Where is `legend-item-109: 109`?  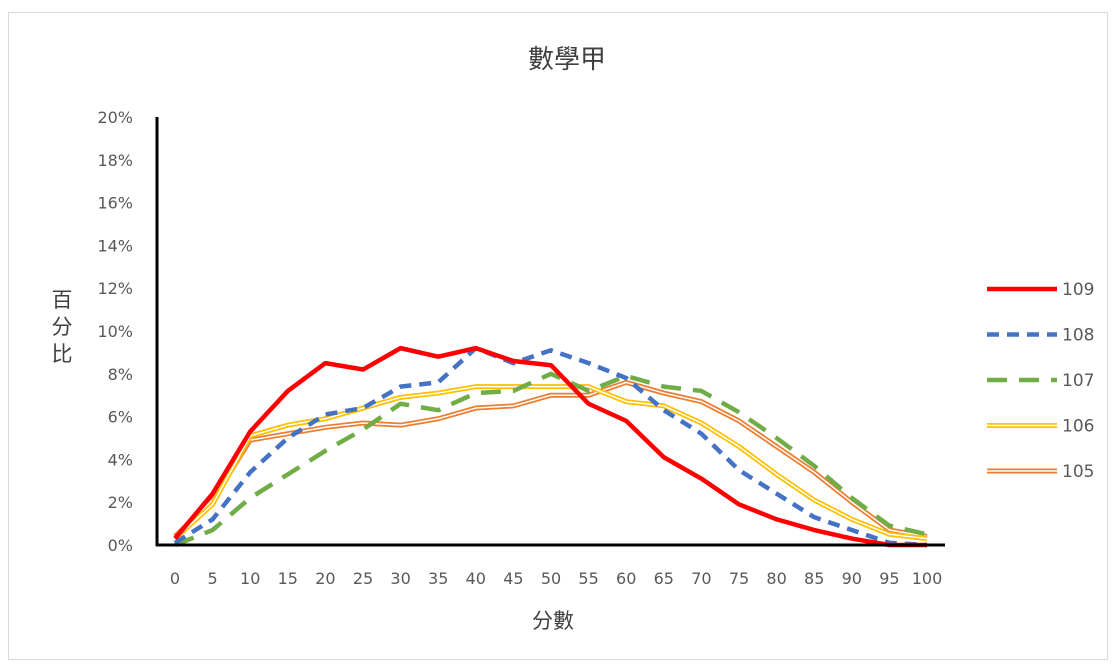
legend-item-109: 109 is located at coordinates (1040, 290).